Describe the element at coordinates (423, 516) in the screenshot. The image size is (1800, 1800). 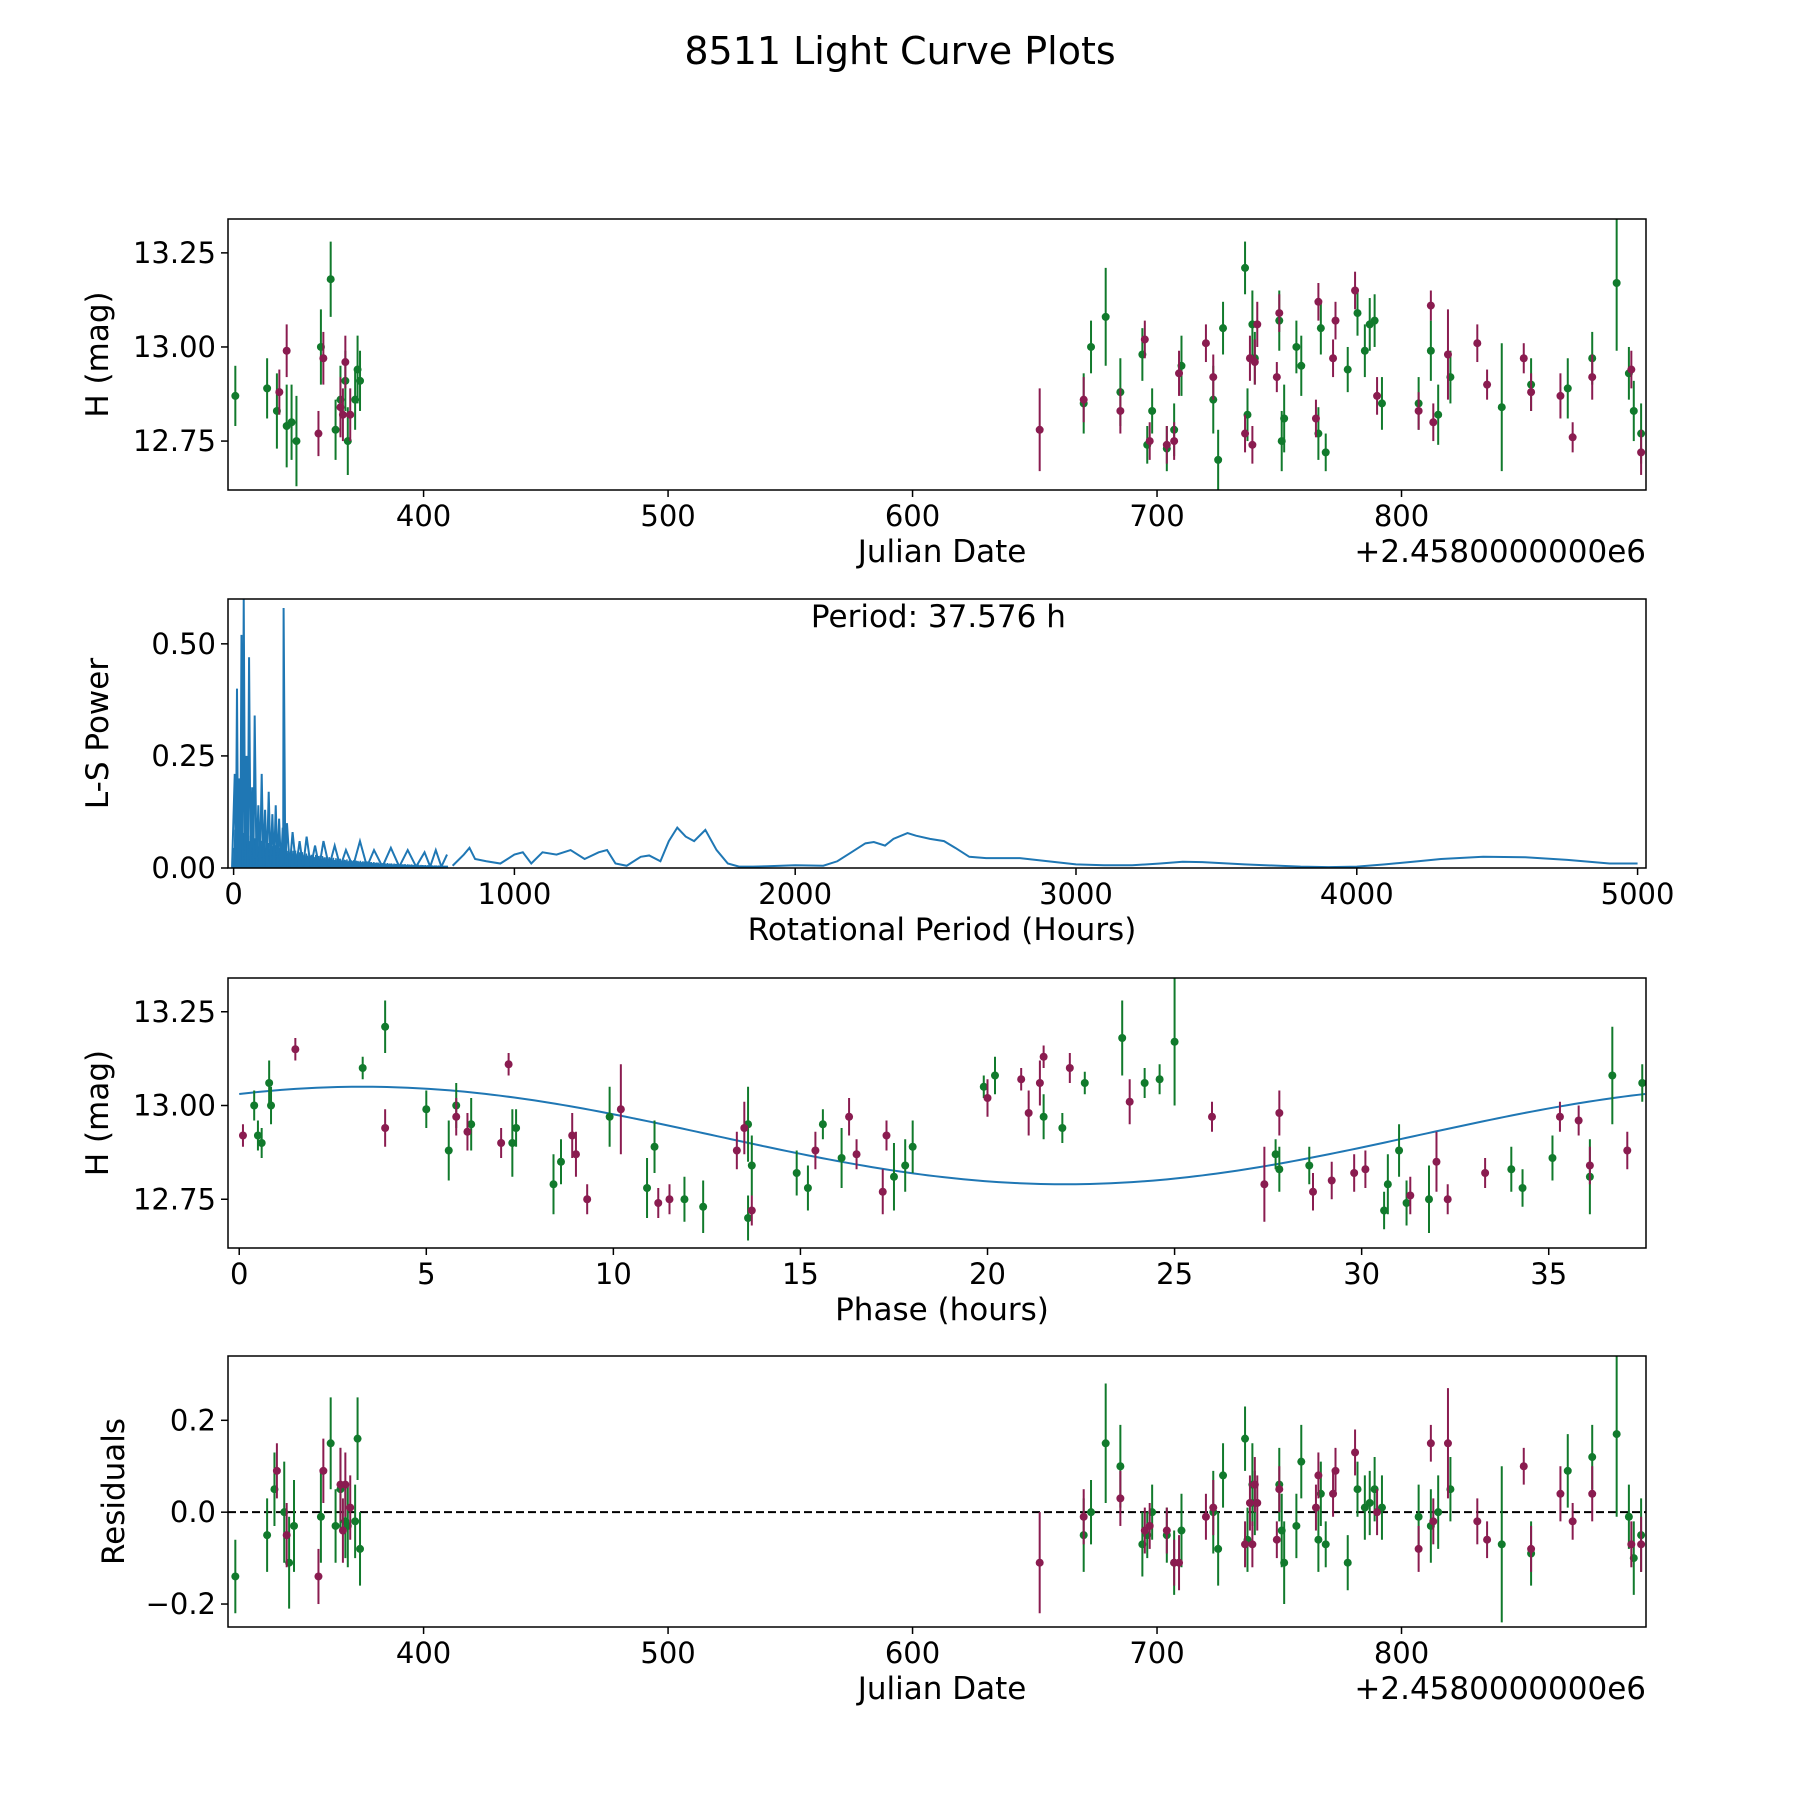
I see `x-tick-label: 400` at that location.